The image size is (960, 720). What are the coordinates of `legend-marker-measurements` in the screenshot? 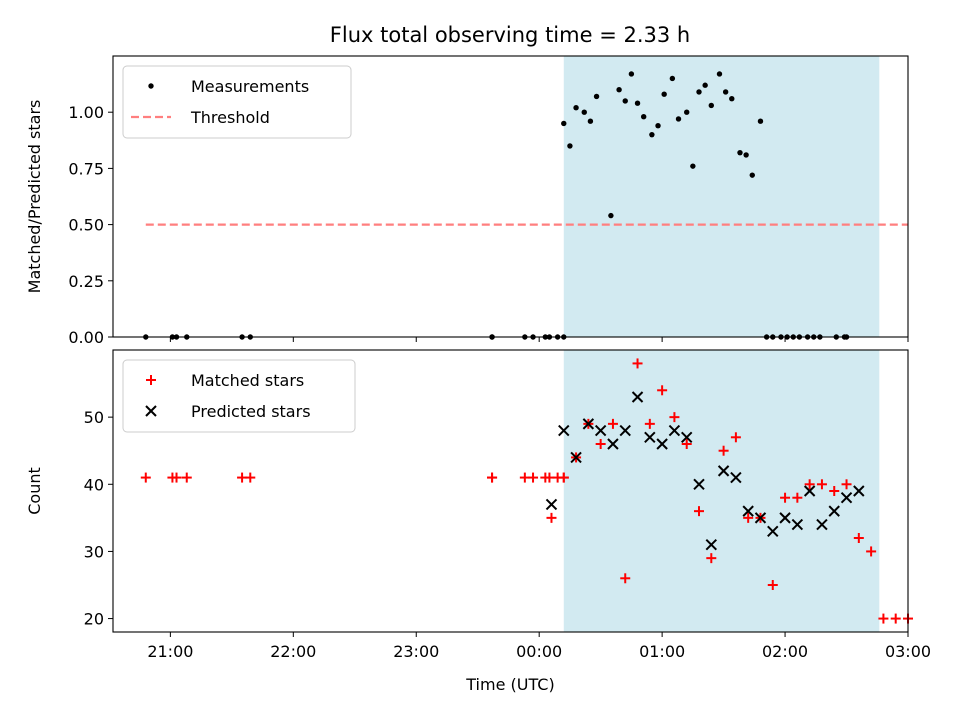 It's located at (151, 86).